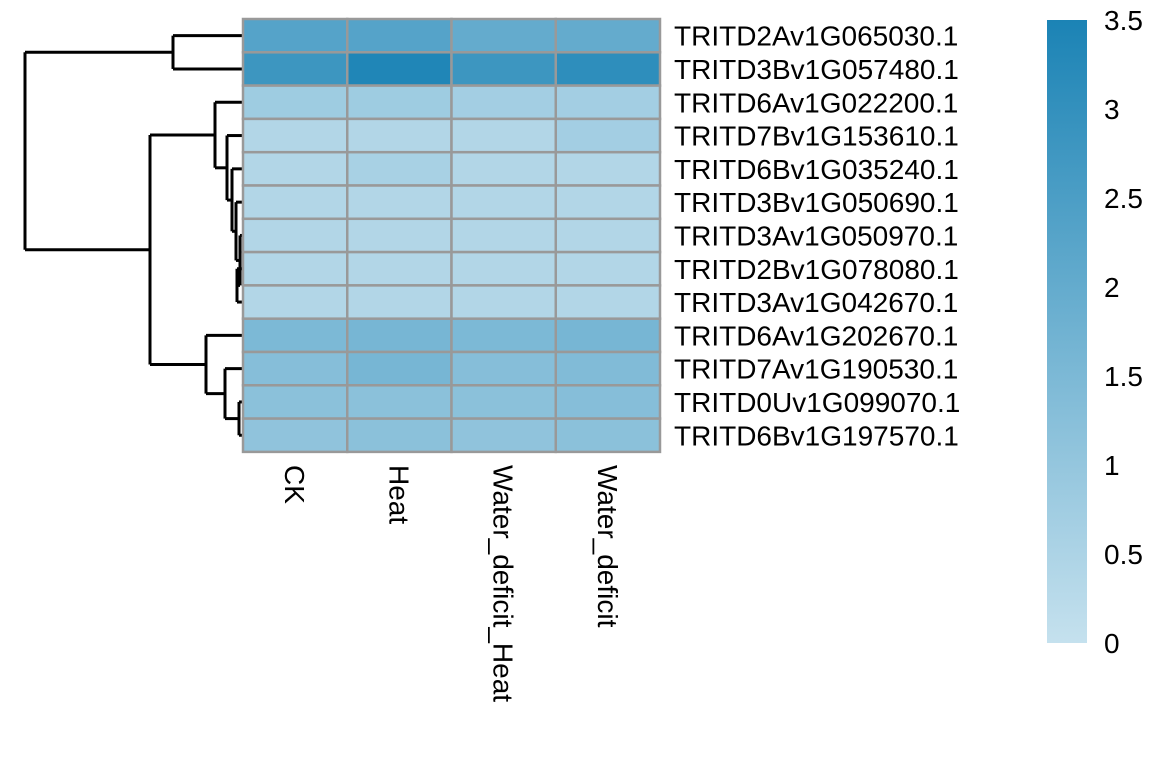  I want to click on row-label: TRITD6Av1G202670.1, so click(816, 335).